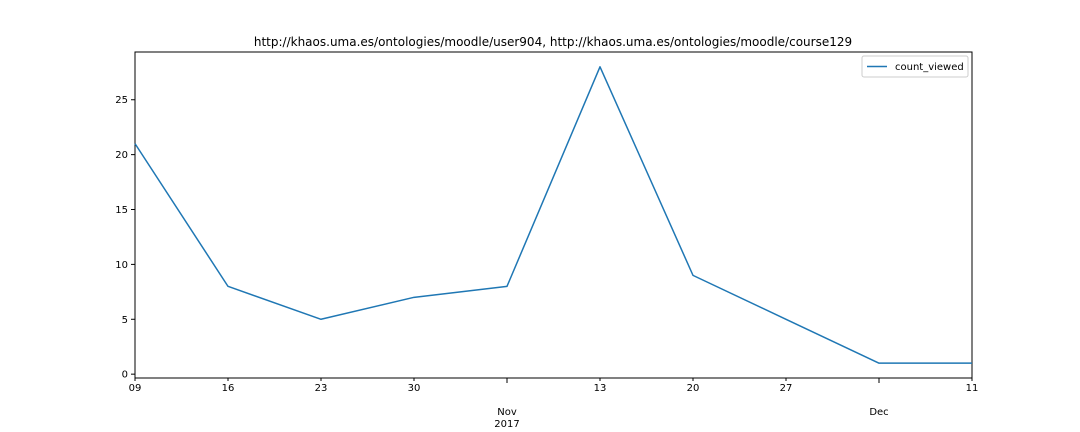 This screenshot has width=1080, height=432. Describe the element at coordinates (786, 388) in the screenshot. I see `x-tick-label: 27` at that location.